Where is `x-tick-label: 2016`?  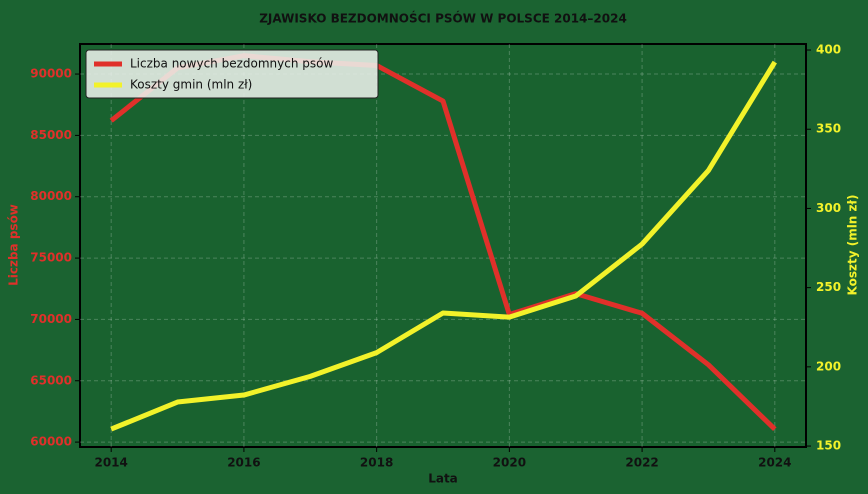
x-tick-label: 2016 is located at coordinates (243, 463).